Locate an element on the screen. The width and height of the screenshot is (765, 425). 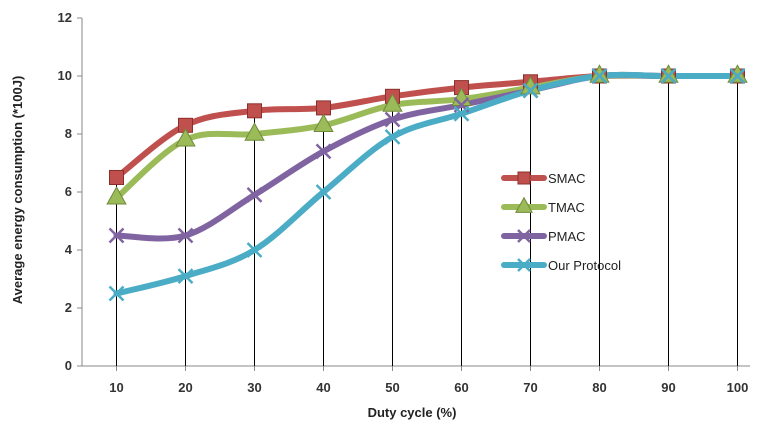
legend-marker-pmac is located at coordinates (524, 236).